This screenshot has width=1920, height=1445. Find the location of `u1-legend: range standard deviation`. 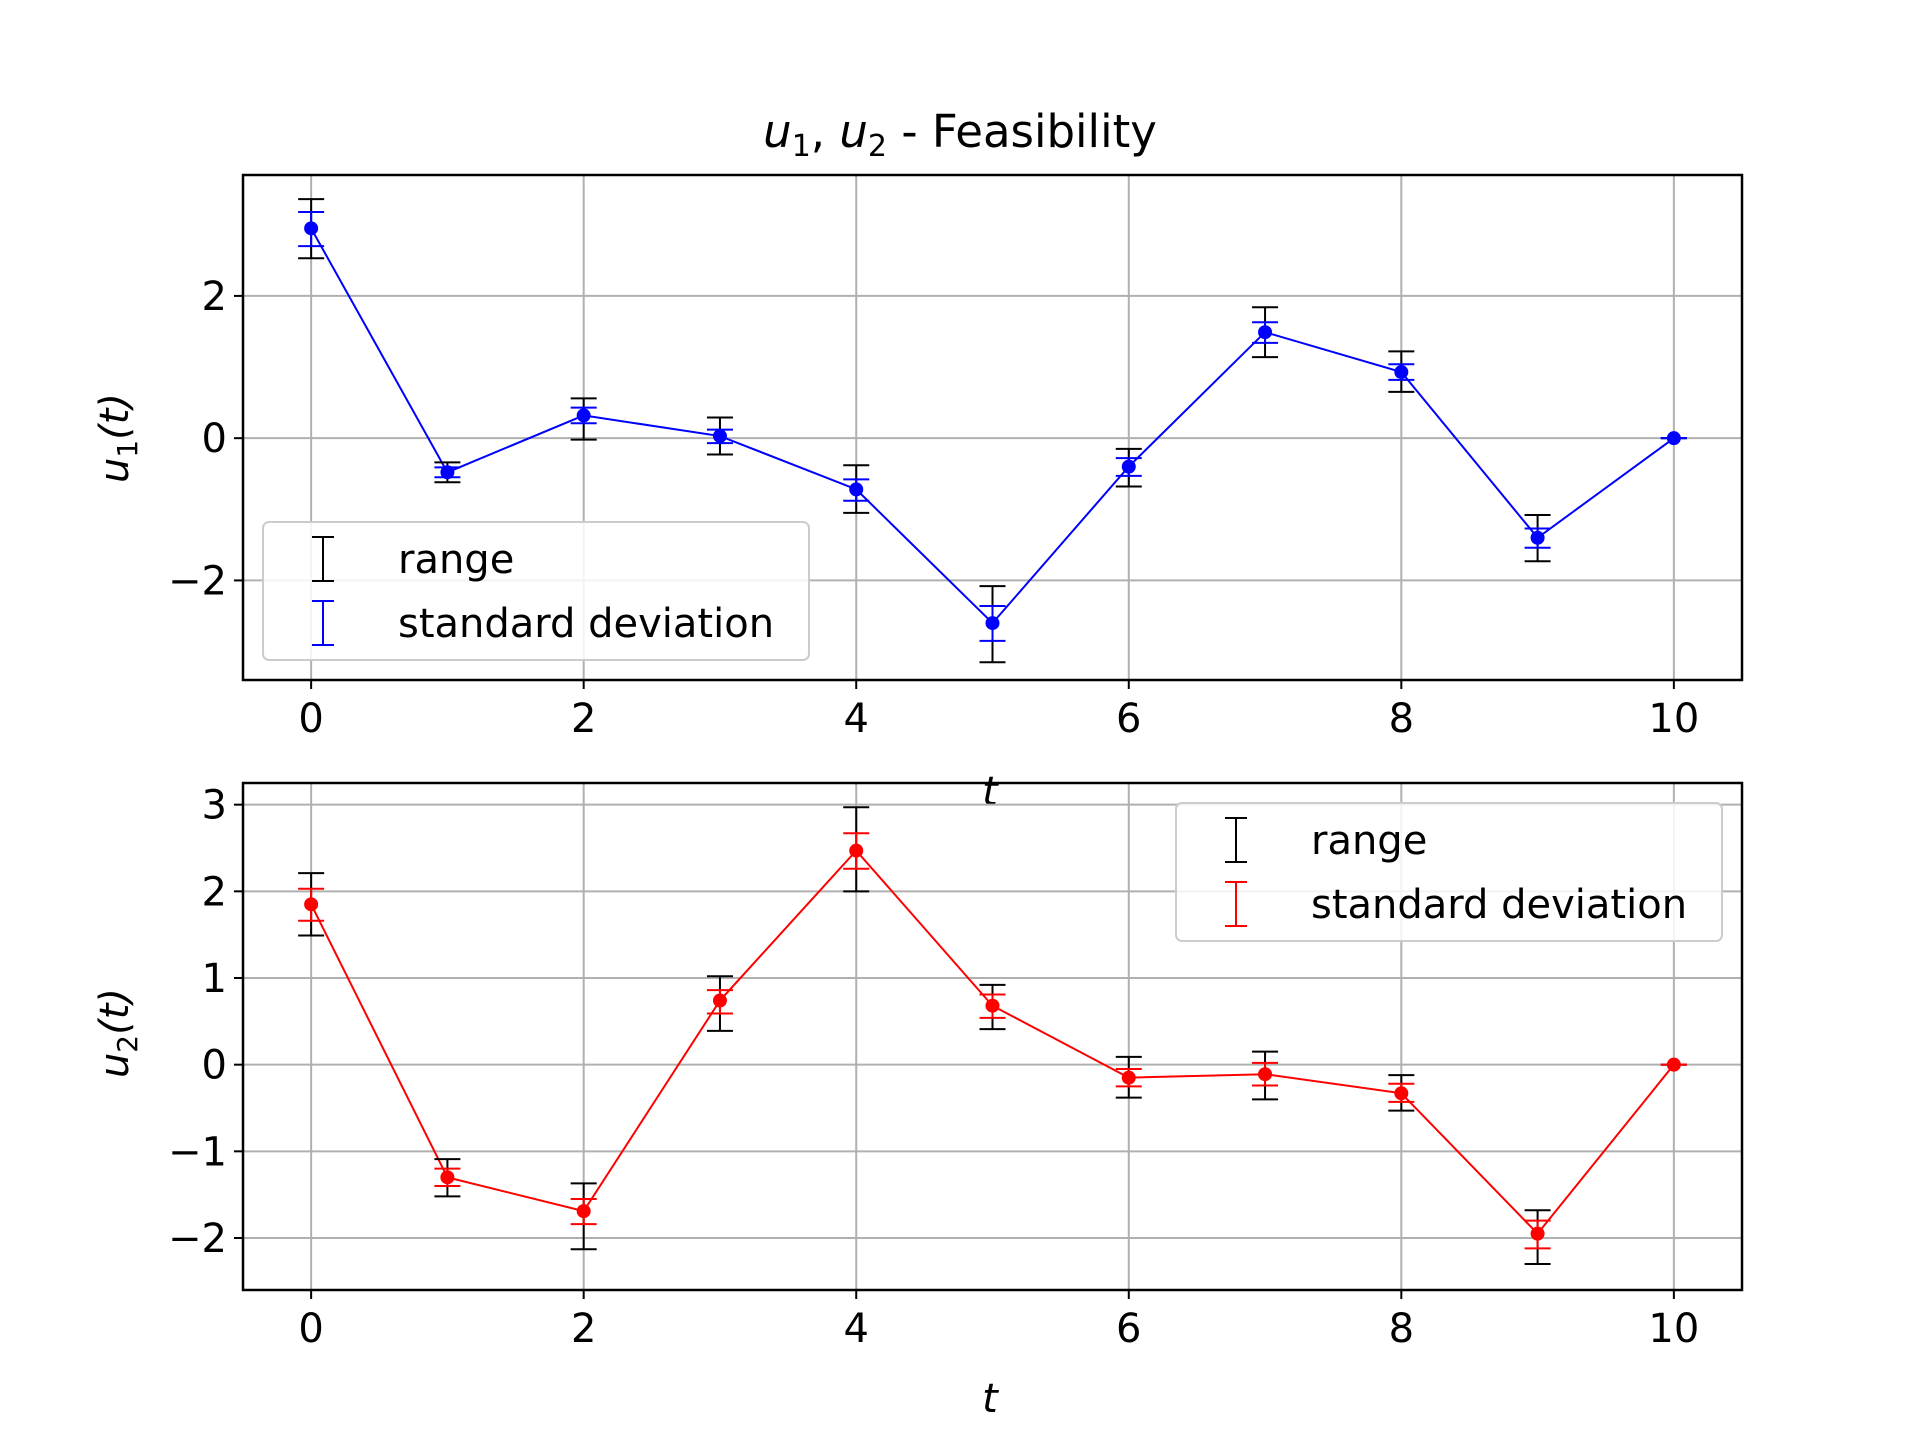

u1-legend: range standard deviation is located at coordinates (536, 591).